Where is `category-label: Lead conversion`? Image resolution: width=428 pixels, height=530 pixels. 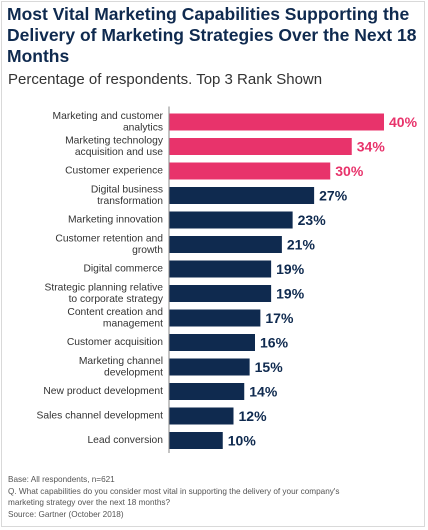
category-label: Lead conversion is located at coordinates (125, 440).